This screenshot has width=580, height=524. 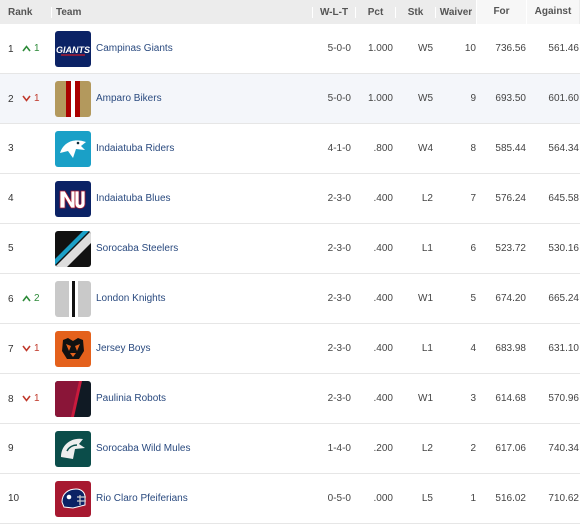 I want to click on pct-cell: .800, so click(x=383, y=148).